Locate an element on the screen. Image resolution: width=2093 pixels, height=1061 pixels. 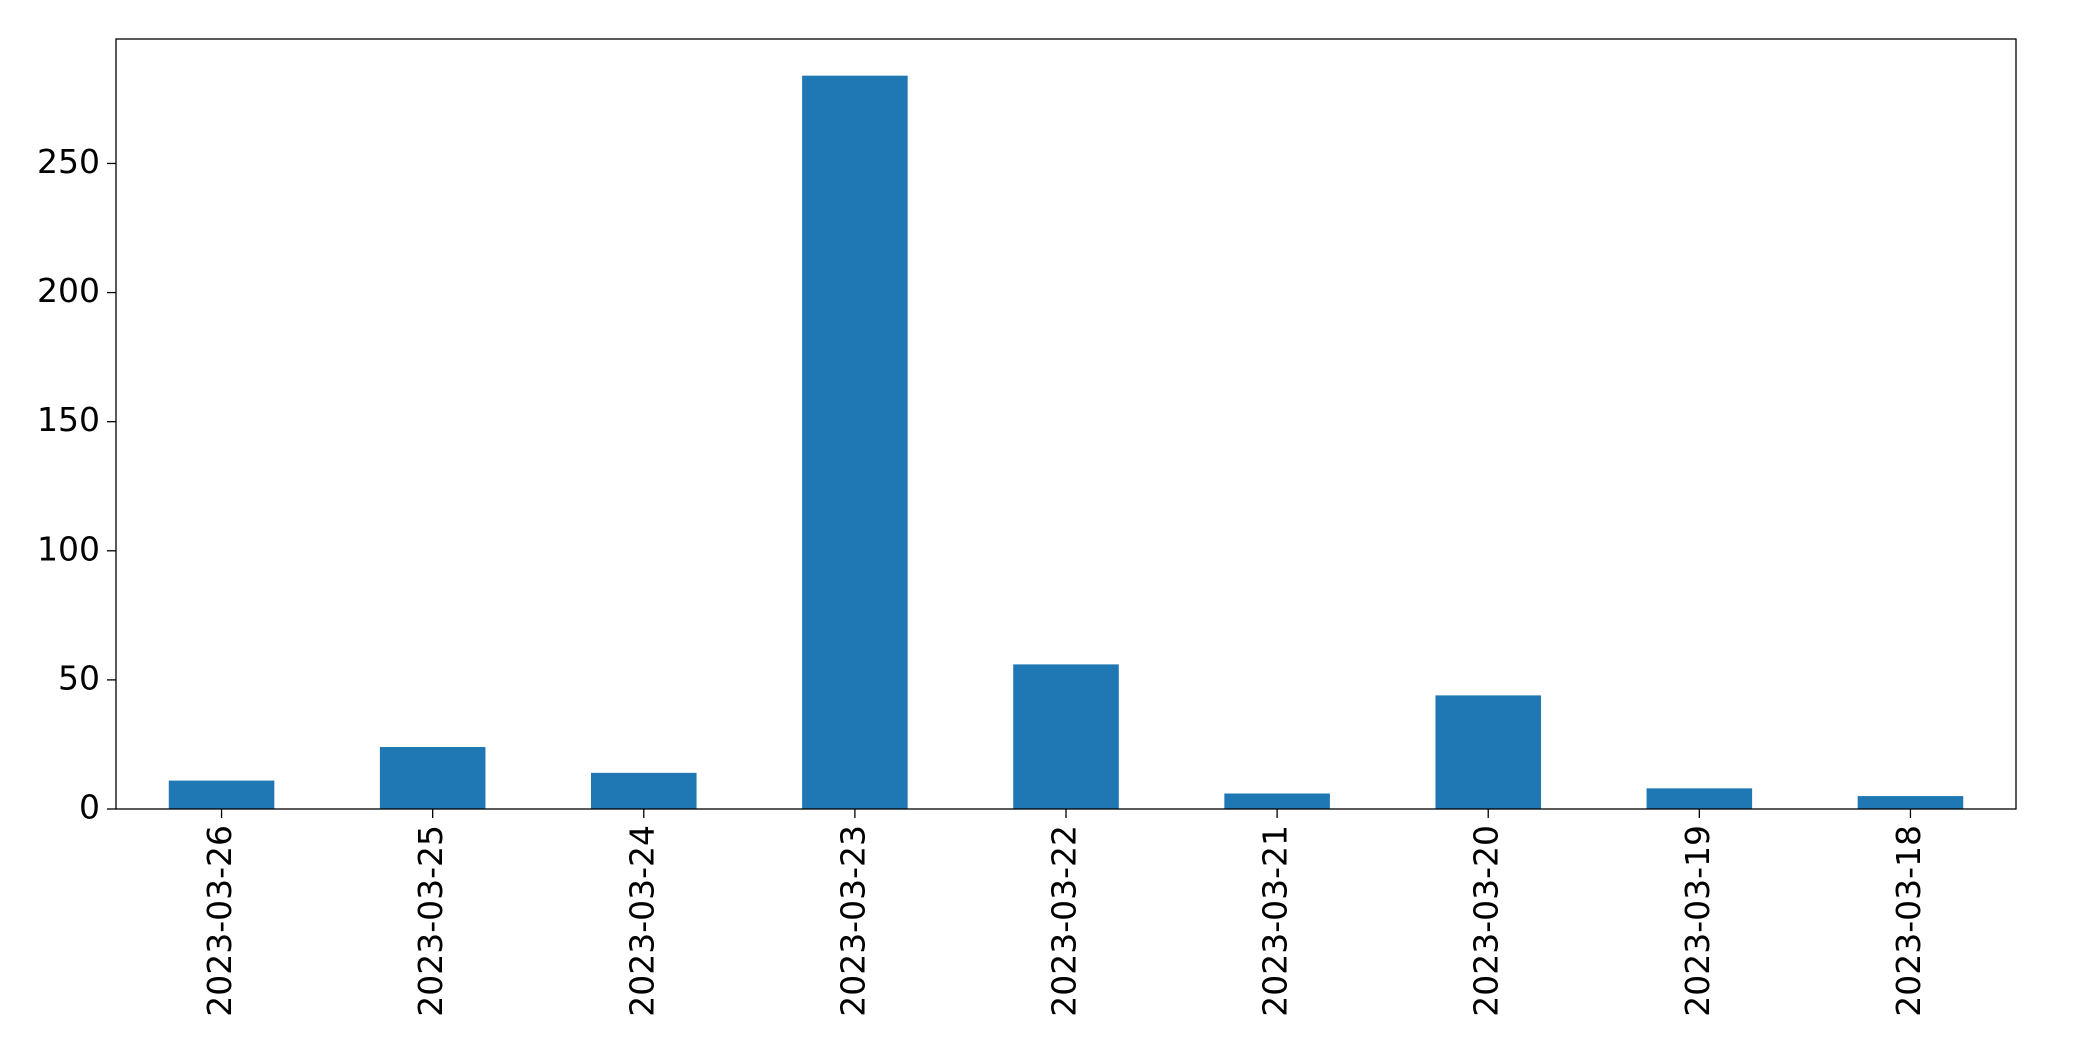
x-tick-label: 2023-03-23 is located at coordinates (852, 921).